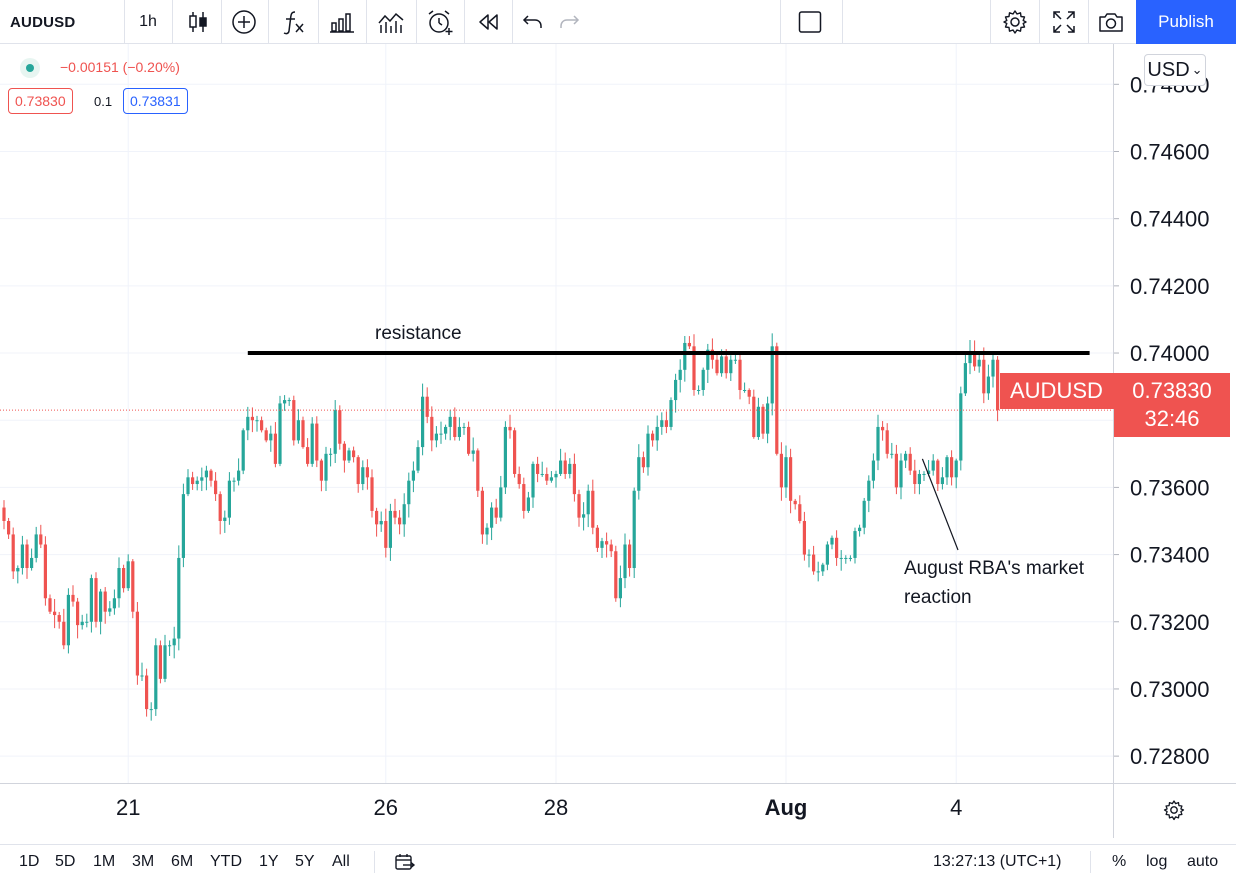 The image size is (1236, 878). What do you see at coordinates (391, 22) in the screenshot?
I see `compare-icon` at bounding box center [391, 22].